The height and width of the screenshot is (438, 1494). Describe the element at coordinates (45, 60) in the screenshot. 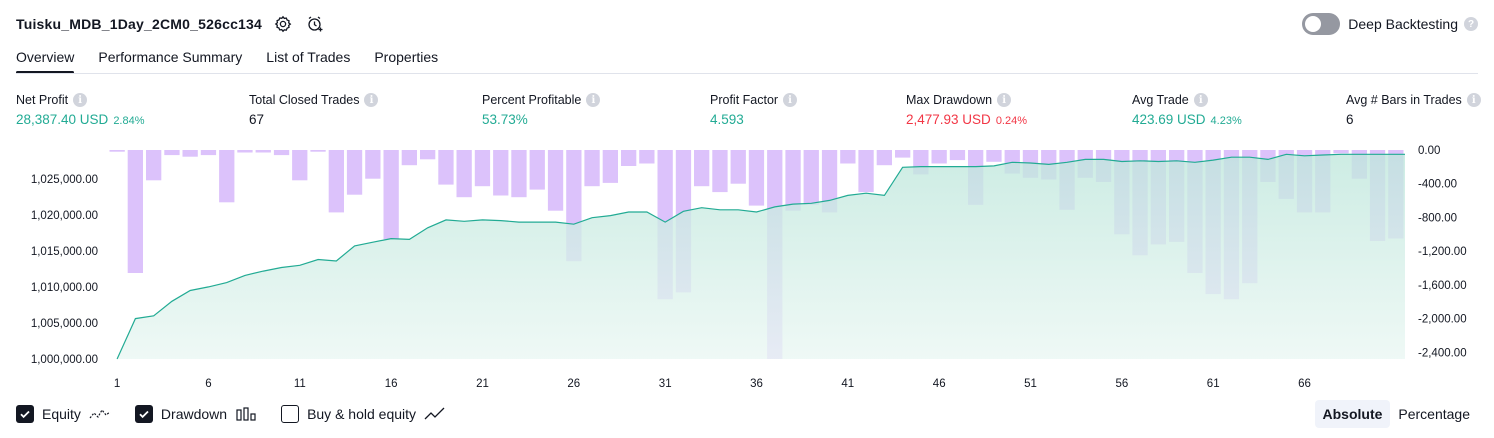

I see `tab-overview: Overview` at that location.